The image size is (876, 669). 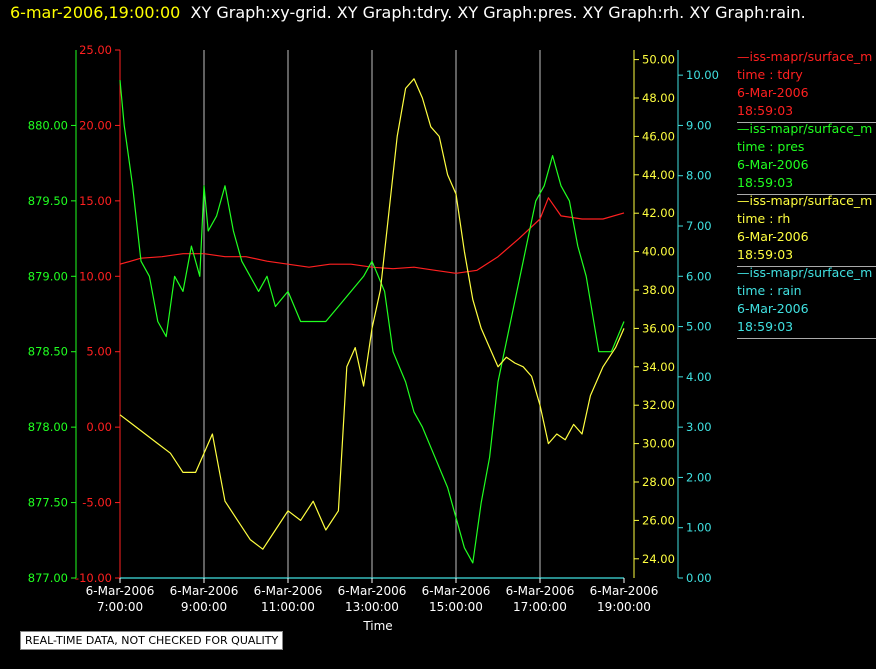 I want to click on x-tick-time: 13:00:00, so click(x=372, y=607).